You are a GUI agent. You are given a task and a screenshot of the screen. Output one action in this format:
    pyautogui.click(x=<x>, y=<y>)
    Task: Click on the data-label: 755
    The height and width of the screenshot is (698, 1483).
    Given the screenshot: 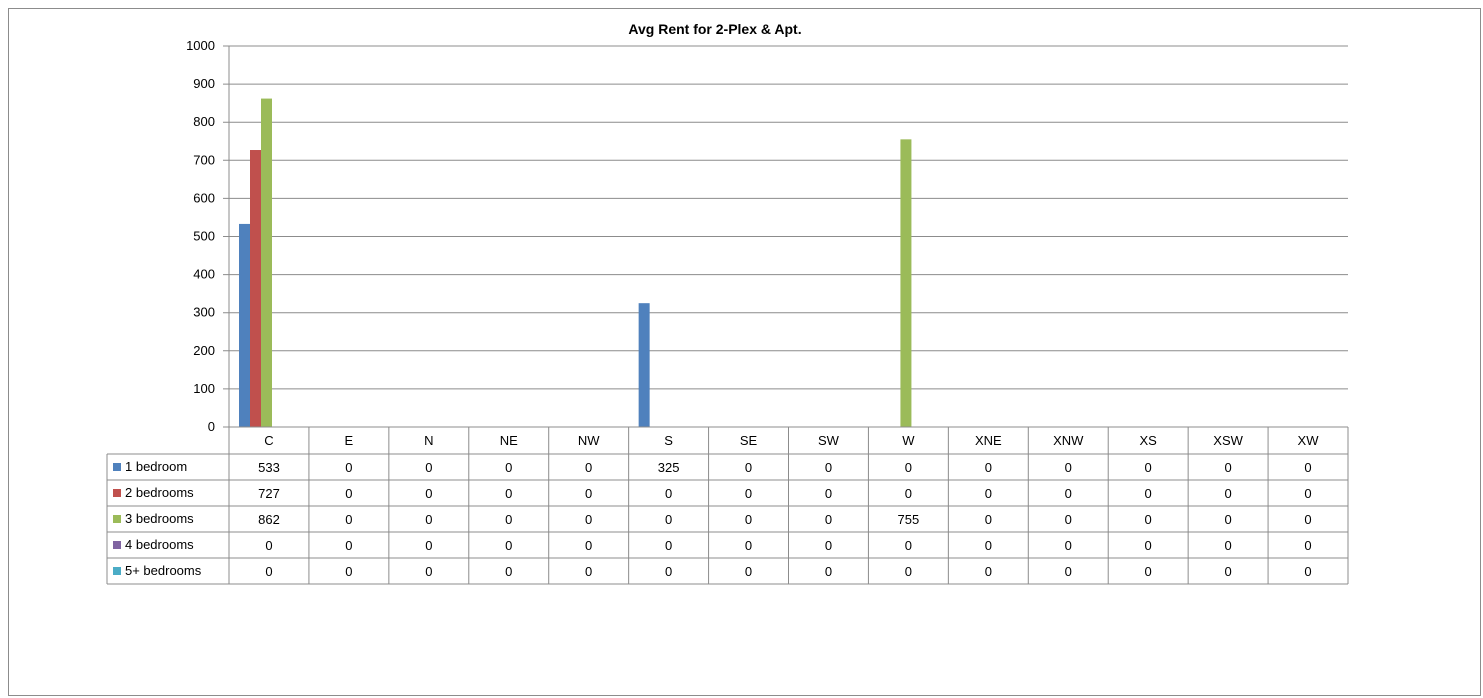 What is the action you would take?
    pyautogui.click(x=909, y=519)
    